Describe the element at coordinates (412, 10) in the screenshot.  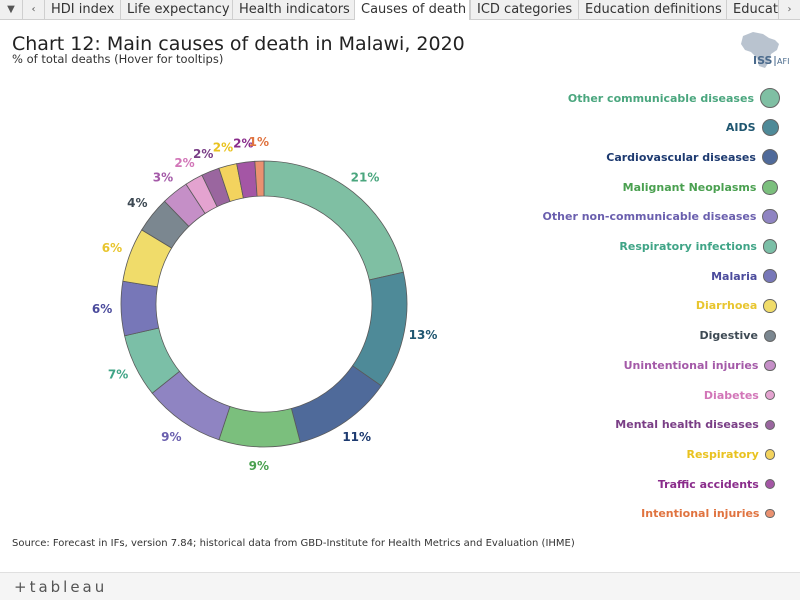
I see `tab-causes-of-death: Causes of death` at that location.